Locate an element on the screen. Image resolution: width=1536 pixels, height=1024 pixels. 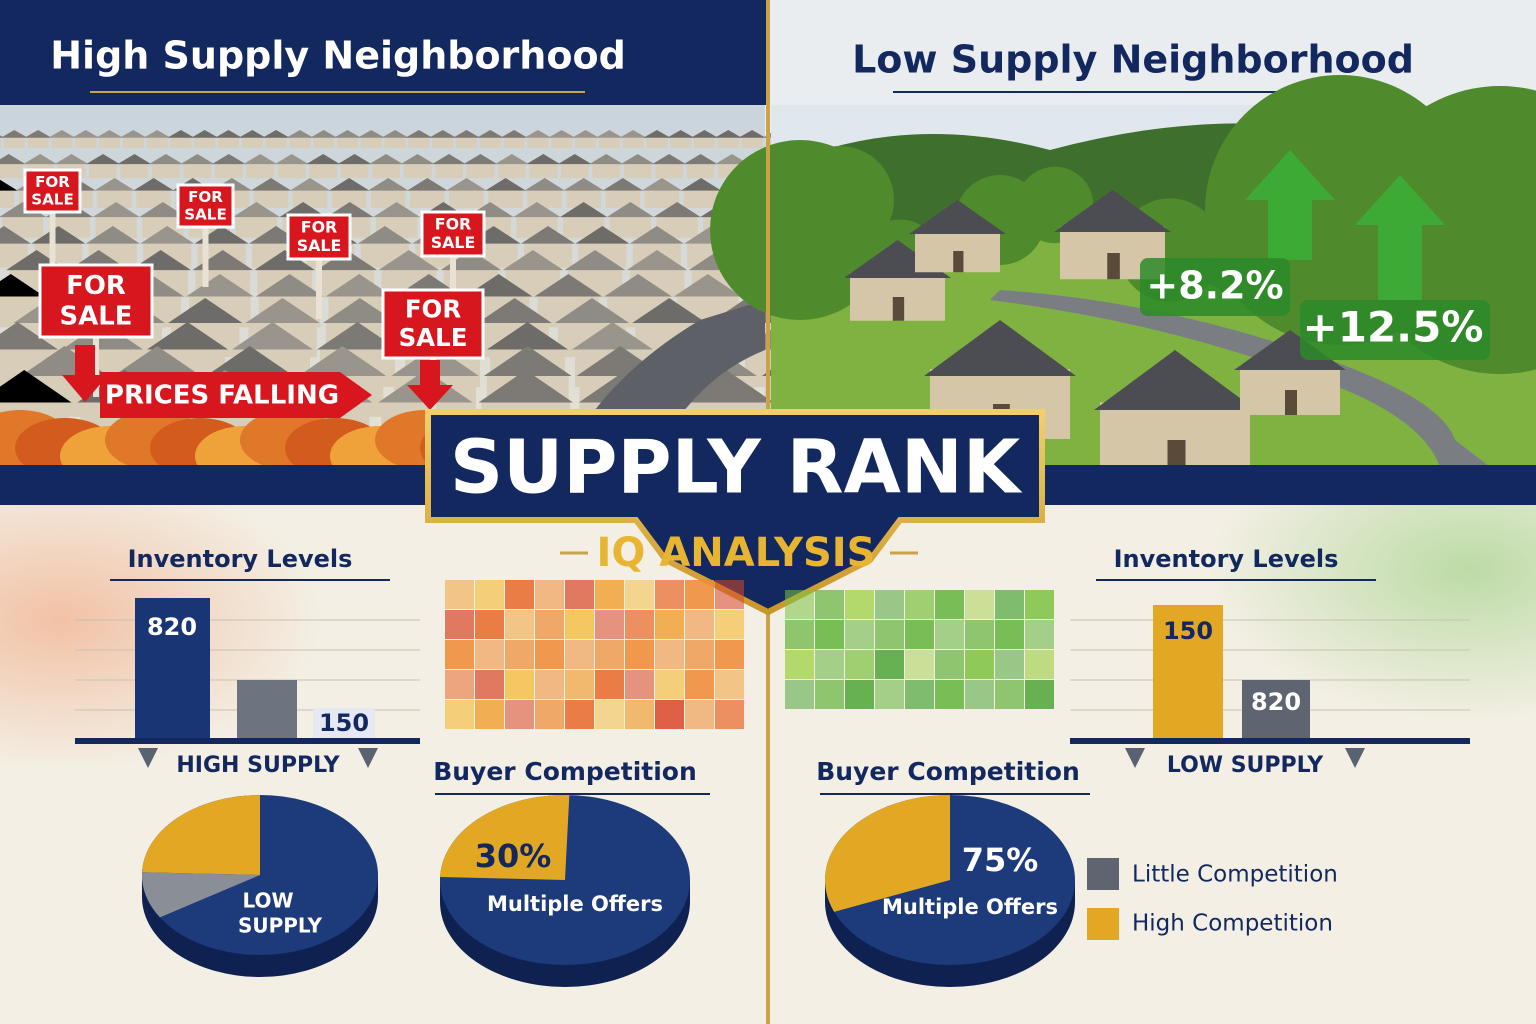
right-title: Low Supply Neighborhood is located at coordinates (1133, 60).